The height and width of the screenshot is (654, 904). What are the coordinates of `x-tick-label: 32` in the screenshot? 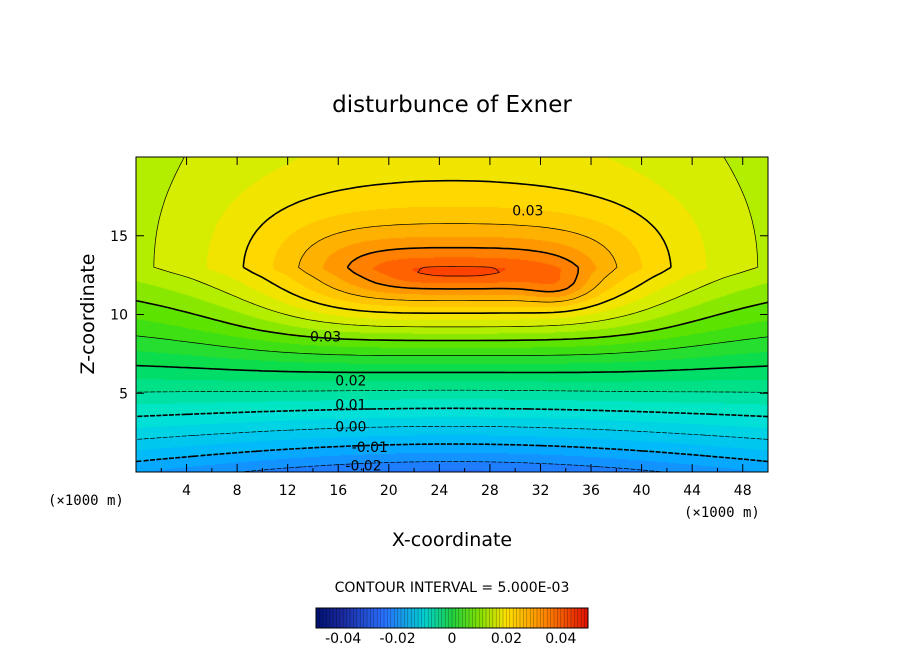 It's located at (541, 491).